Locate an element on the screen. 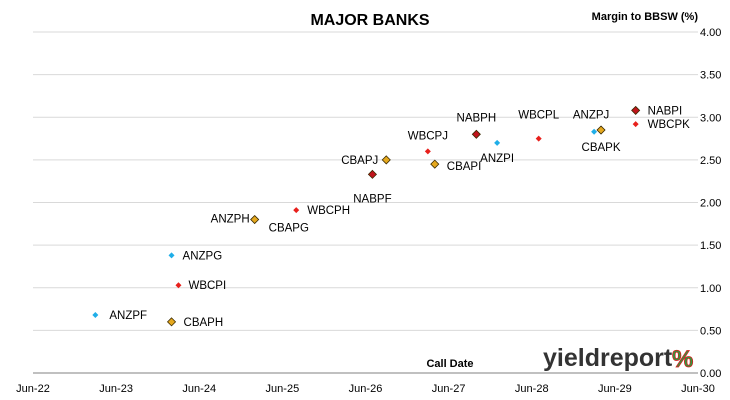 The image size is (730, 400). point-wbcph is located at coordinates (296, 210).